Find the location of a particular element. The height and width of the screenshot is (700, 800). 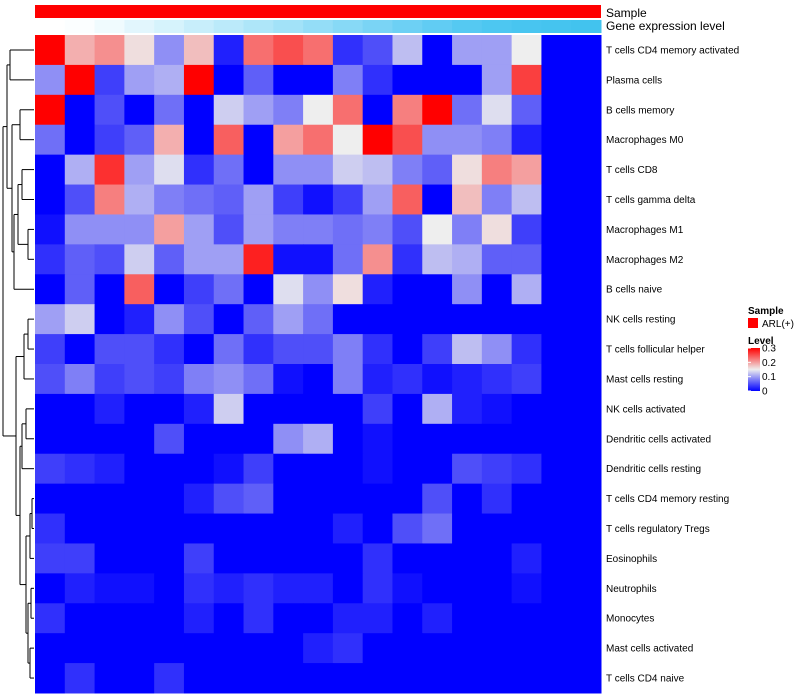

row-label: T cells regulatory Tregs is located at coordinates (658, 529).